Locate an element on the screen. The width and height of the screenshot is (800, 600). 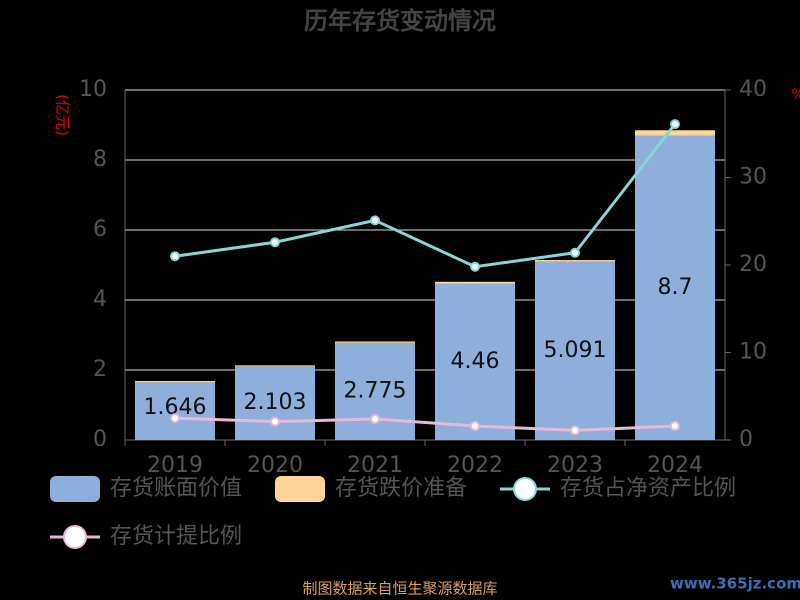
bar-value-label: 5.091 is located at coordinates (575, 350).